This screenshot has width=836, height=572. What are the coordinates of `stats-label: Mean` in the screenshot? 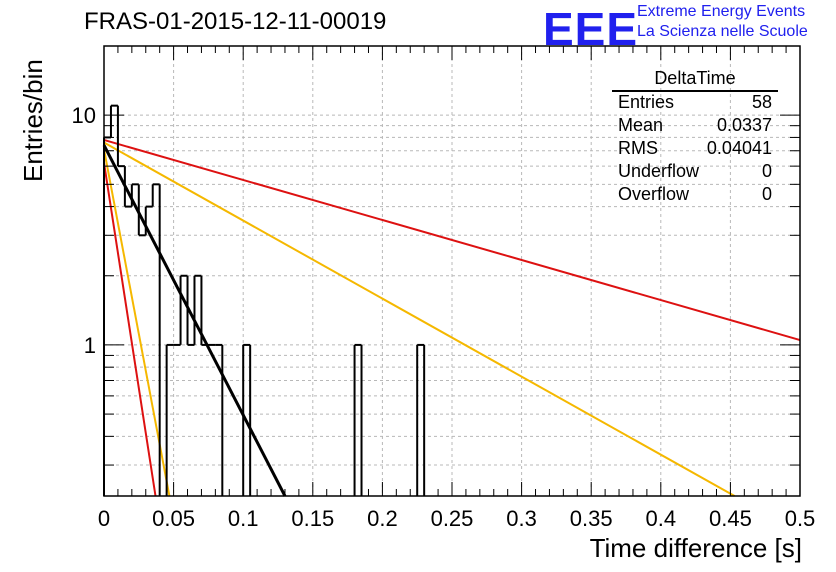 It's located at (641, 125).